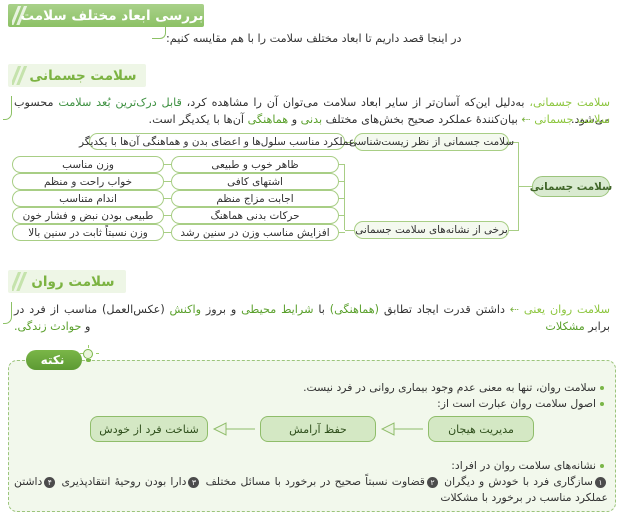 This screenshot has width=624, height=519. Describe the element at coordinates (198, 119) in the screenshot. I see `physical-text-5: آن‌ها با یکدیگر است.` at that location.